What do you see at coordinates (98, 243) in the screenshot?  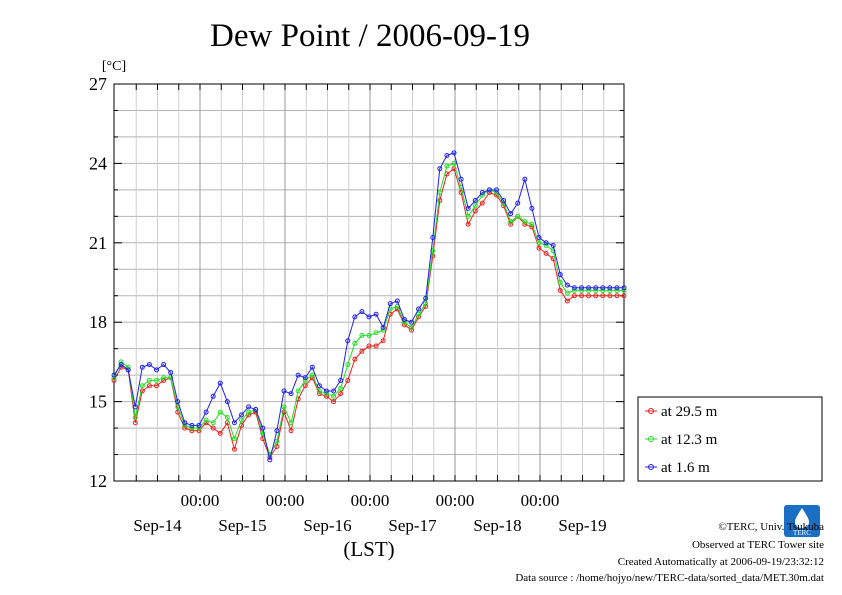 I see `y-tick-label: 21` at bounding box center [98, 243].